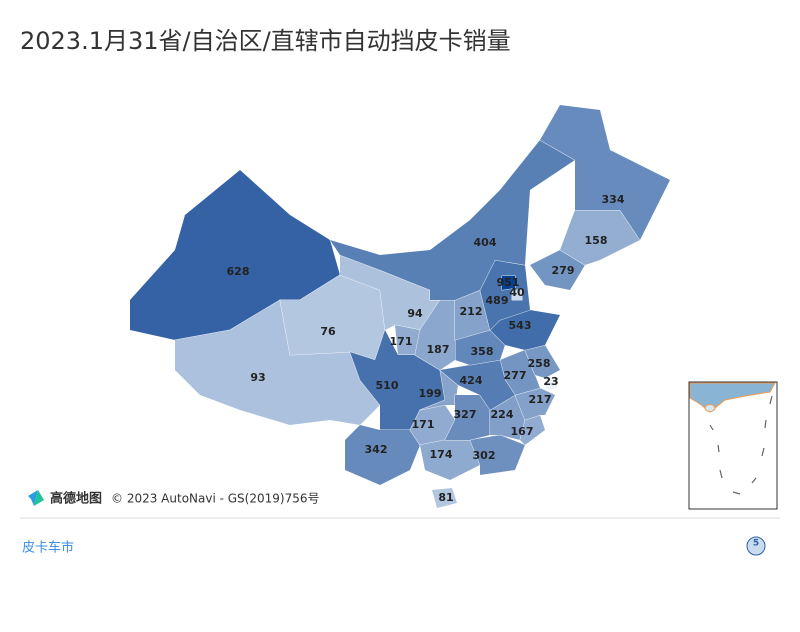 This screenshot has width=800, height=632. Describe the element at coordinates (482, 351) in the screenshot. I see `value-label: 358` at that location.